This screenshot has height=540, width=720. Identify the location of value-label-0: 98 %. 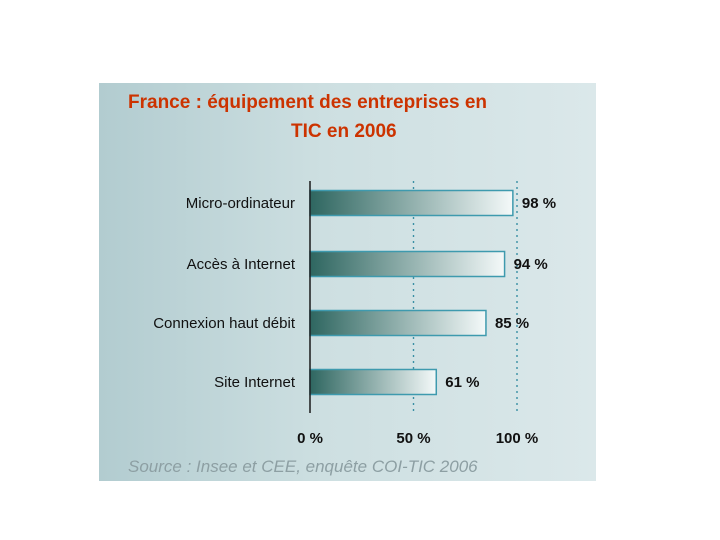
(539, 203).